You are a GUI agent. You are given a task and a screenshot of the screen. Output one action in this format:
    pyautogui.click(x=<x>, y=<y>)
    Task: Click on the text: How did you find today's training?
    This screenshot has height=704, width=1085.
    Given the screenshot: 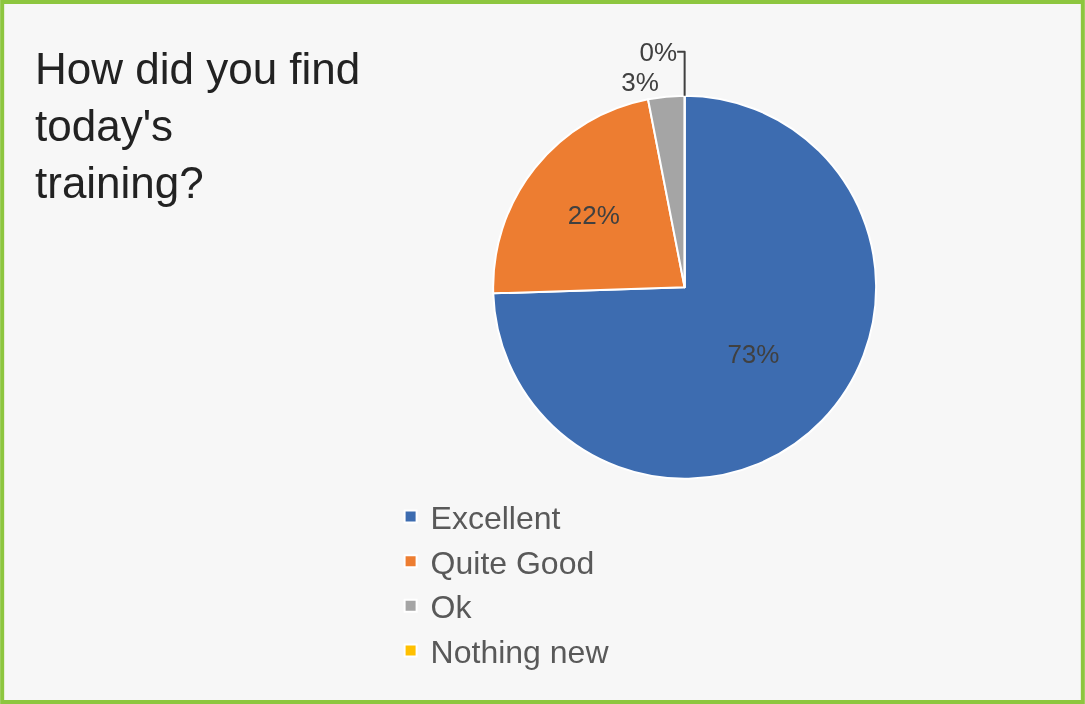 What is the action you would take?
    pyautogui.click(x=198, y=126)
    